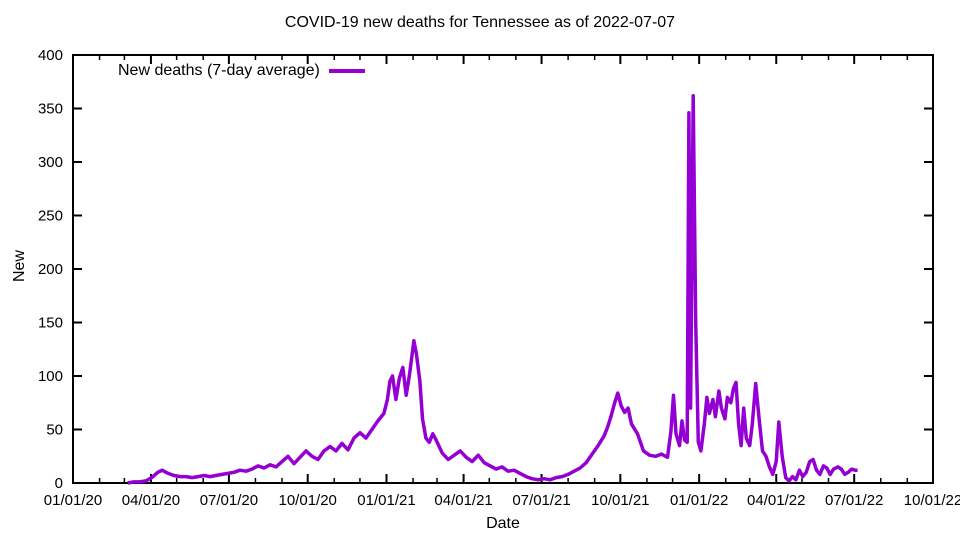 This screenshot has width=960, height=540. Describe the element at coordinates (699, 500) in the screenshot. I see `x-tick-label: 01/01/22` at that location.